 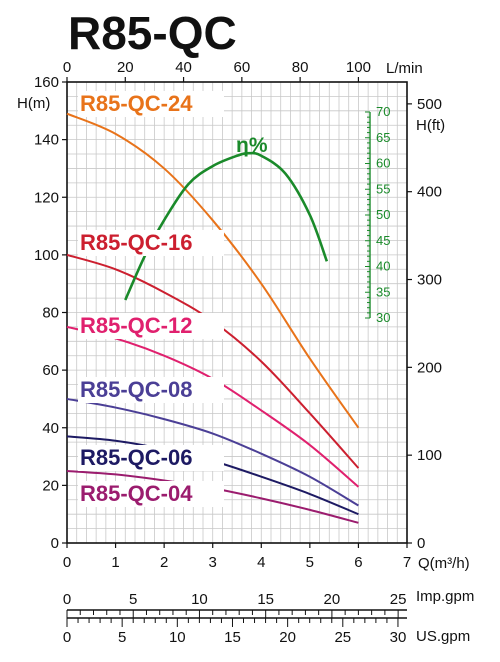 What do you see at coordinates (125, 67) in the screenshot?
I see `top-tick-label: 20` at bounding box center [125, 67].